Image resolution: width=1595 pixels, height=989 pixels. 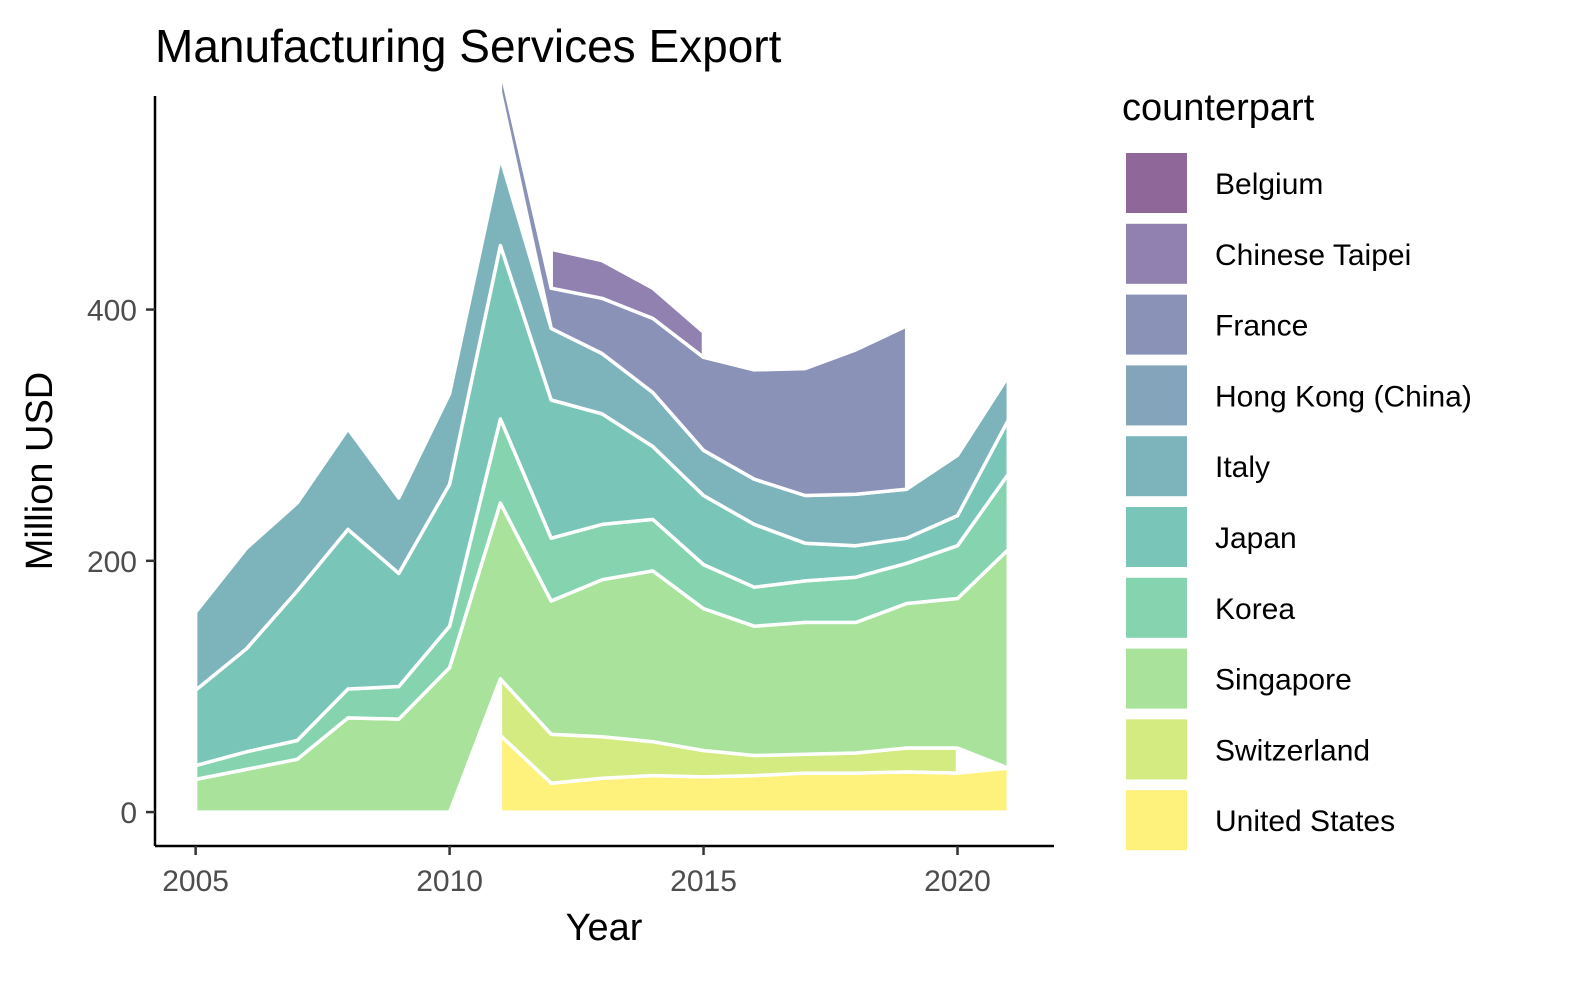 I want to click on legend-label-switzerland: Switzerland, so click(x=1292, y=750).